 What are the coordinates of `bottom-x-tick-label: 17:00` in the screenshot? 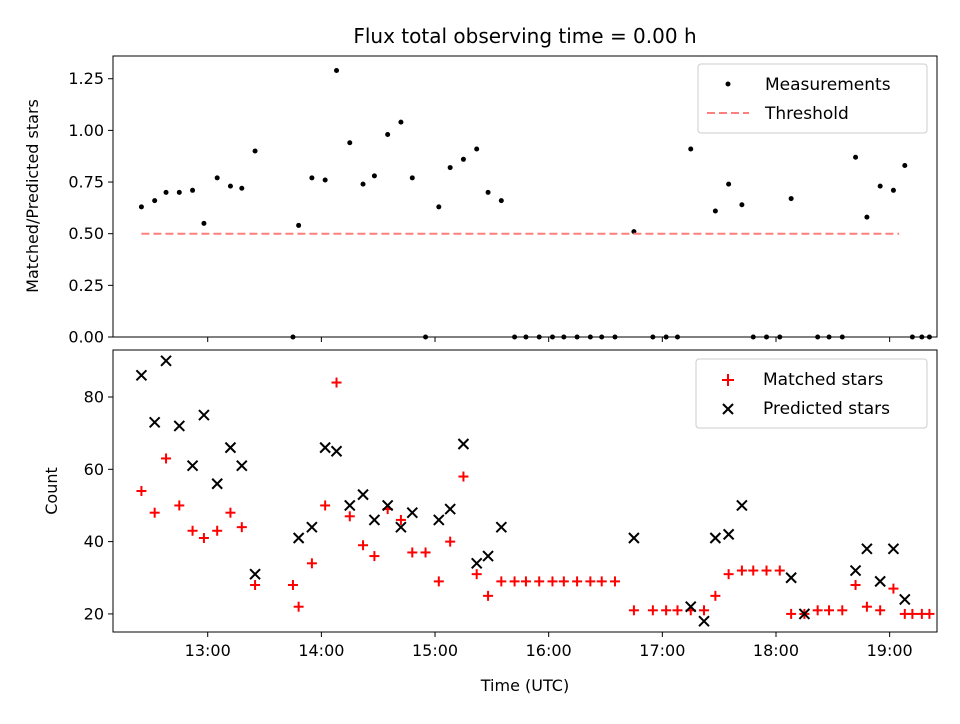 It's located at (662, 650).